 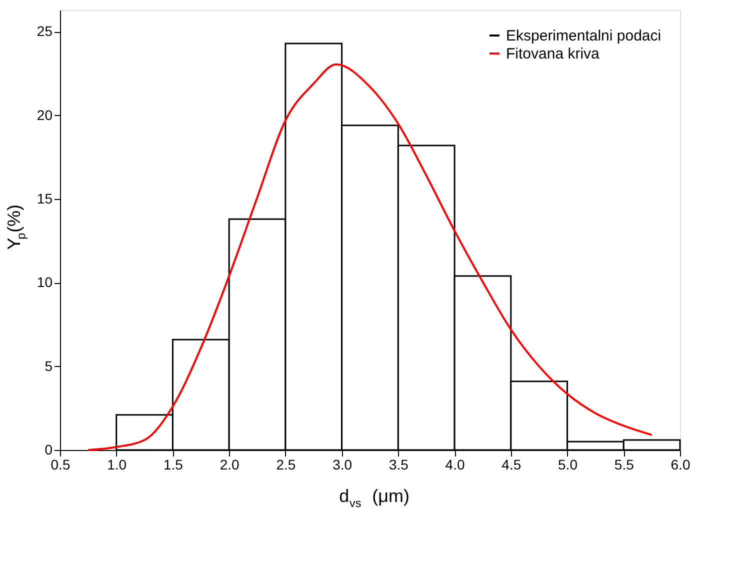 I want to click on x-tick-label: 5.5, so click(x=624, y=464).